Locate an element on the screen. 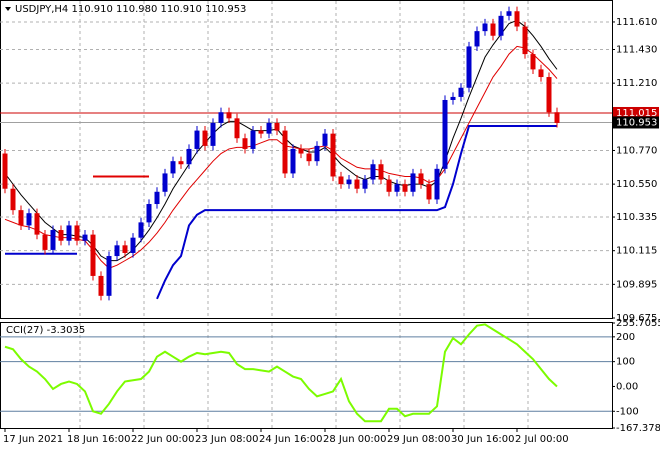  y-tick-label: 200 is located at coordinates (625, 337).